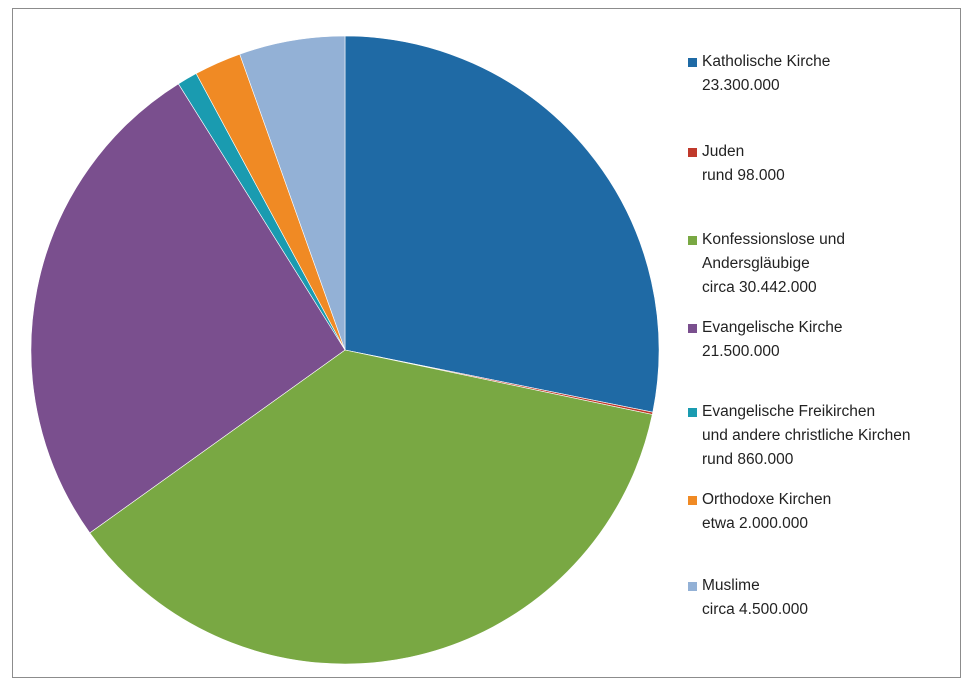 Image resolution: width=975 pixels, height=690 pixels. What do you see at coordinates (759, 287) in the screenshot?
I see `legend-label-line: circa 30.442.000` at bounding box center [759, 287].